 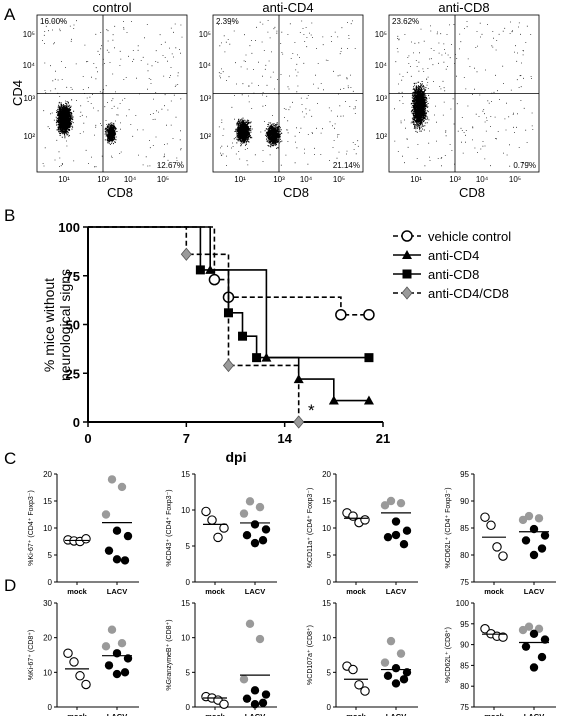 I want to click on legend-item: anti-CD8, so click(x=436, y=274).